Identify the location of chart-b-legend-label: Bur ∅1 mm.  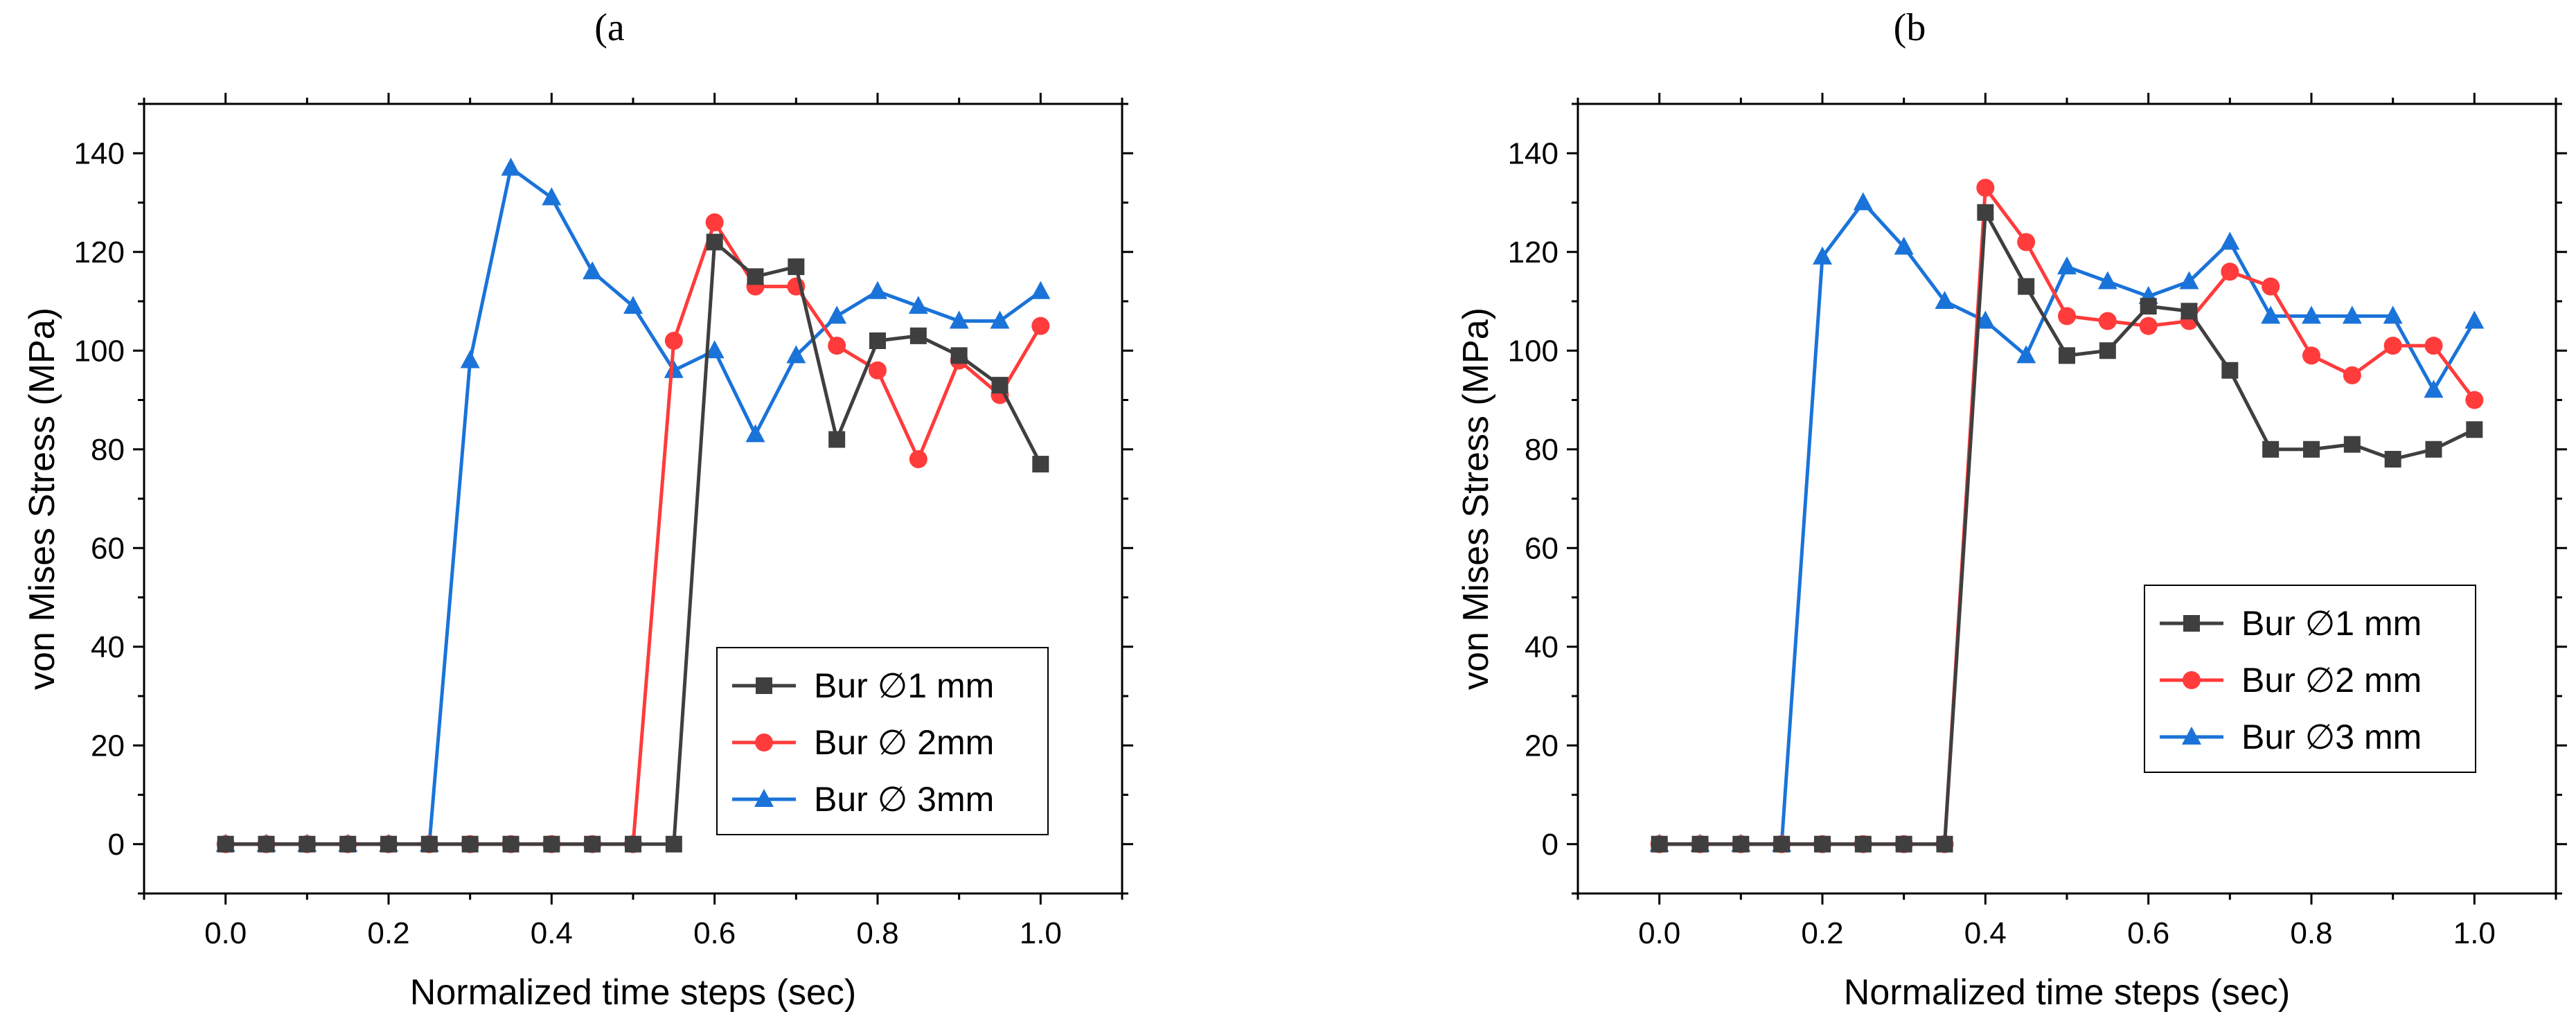
(2331, 623).